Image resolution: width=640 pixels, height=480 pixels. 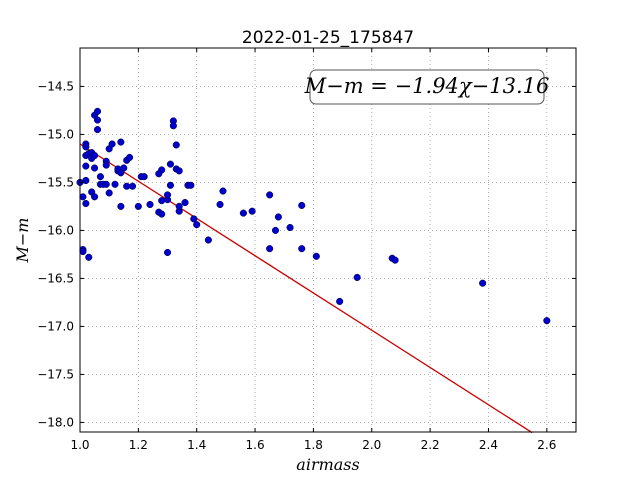 What do you see at coordinates (546, 445) in the screenshot?
I see `x-tick-label: 2.6` at bounding box center [546, 445].